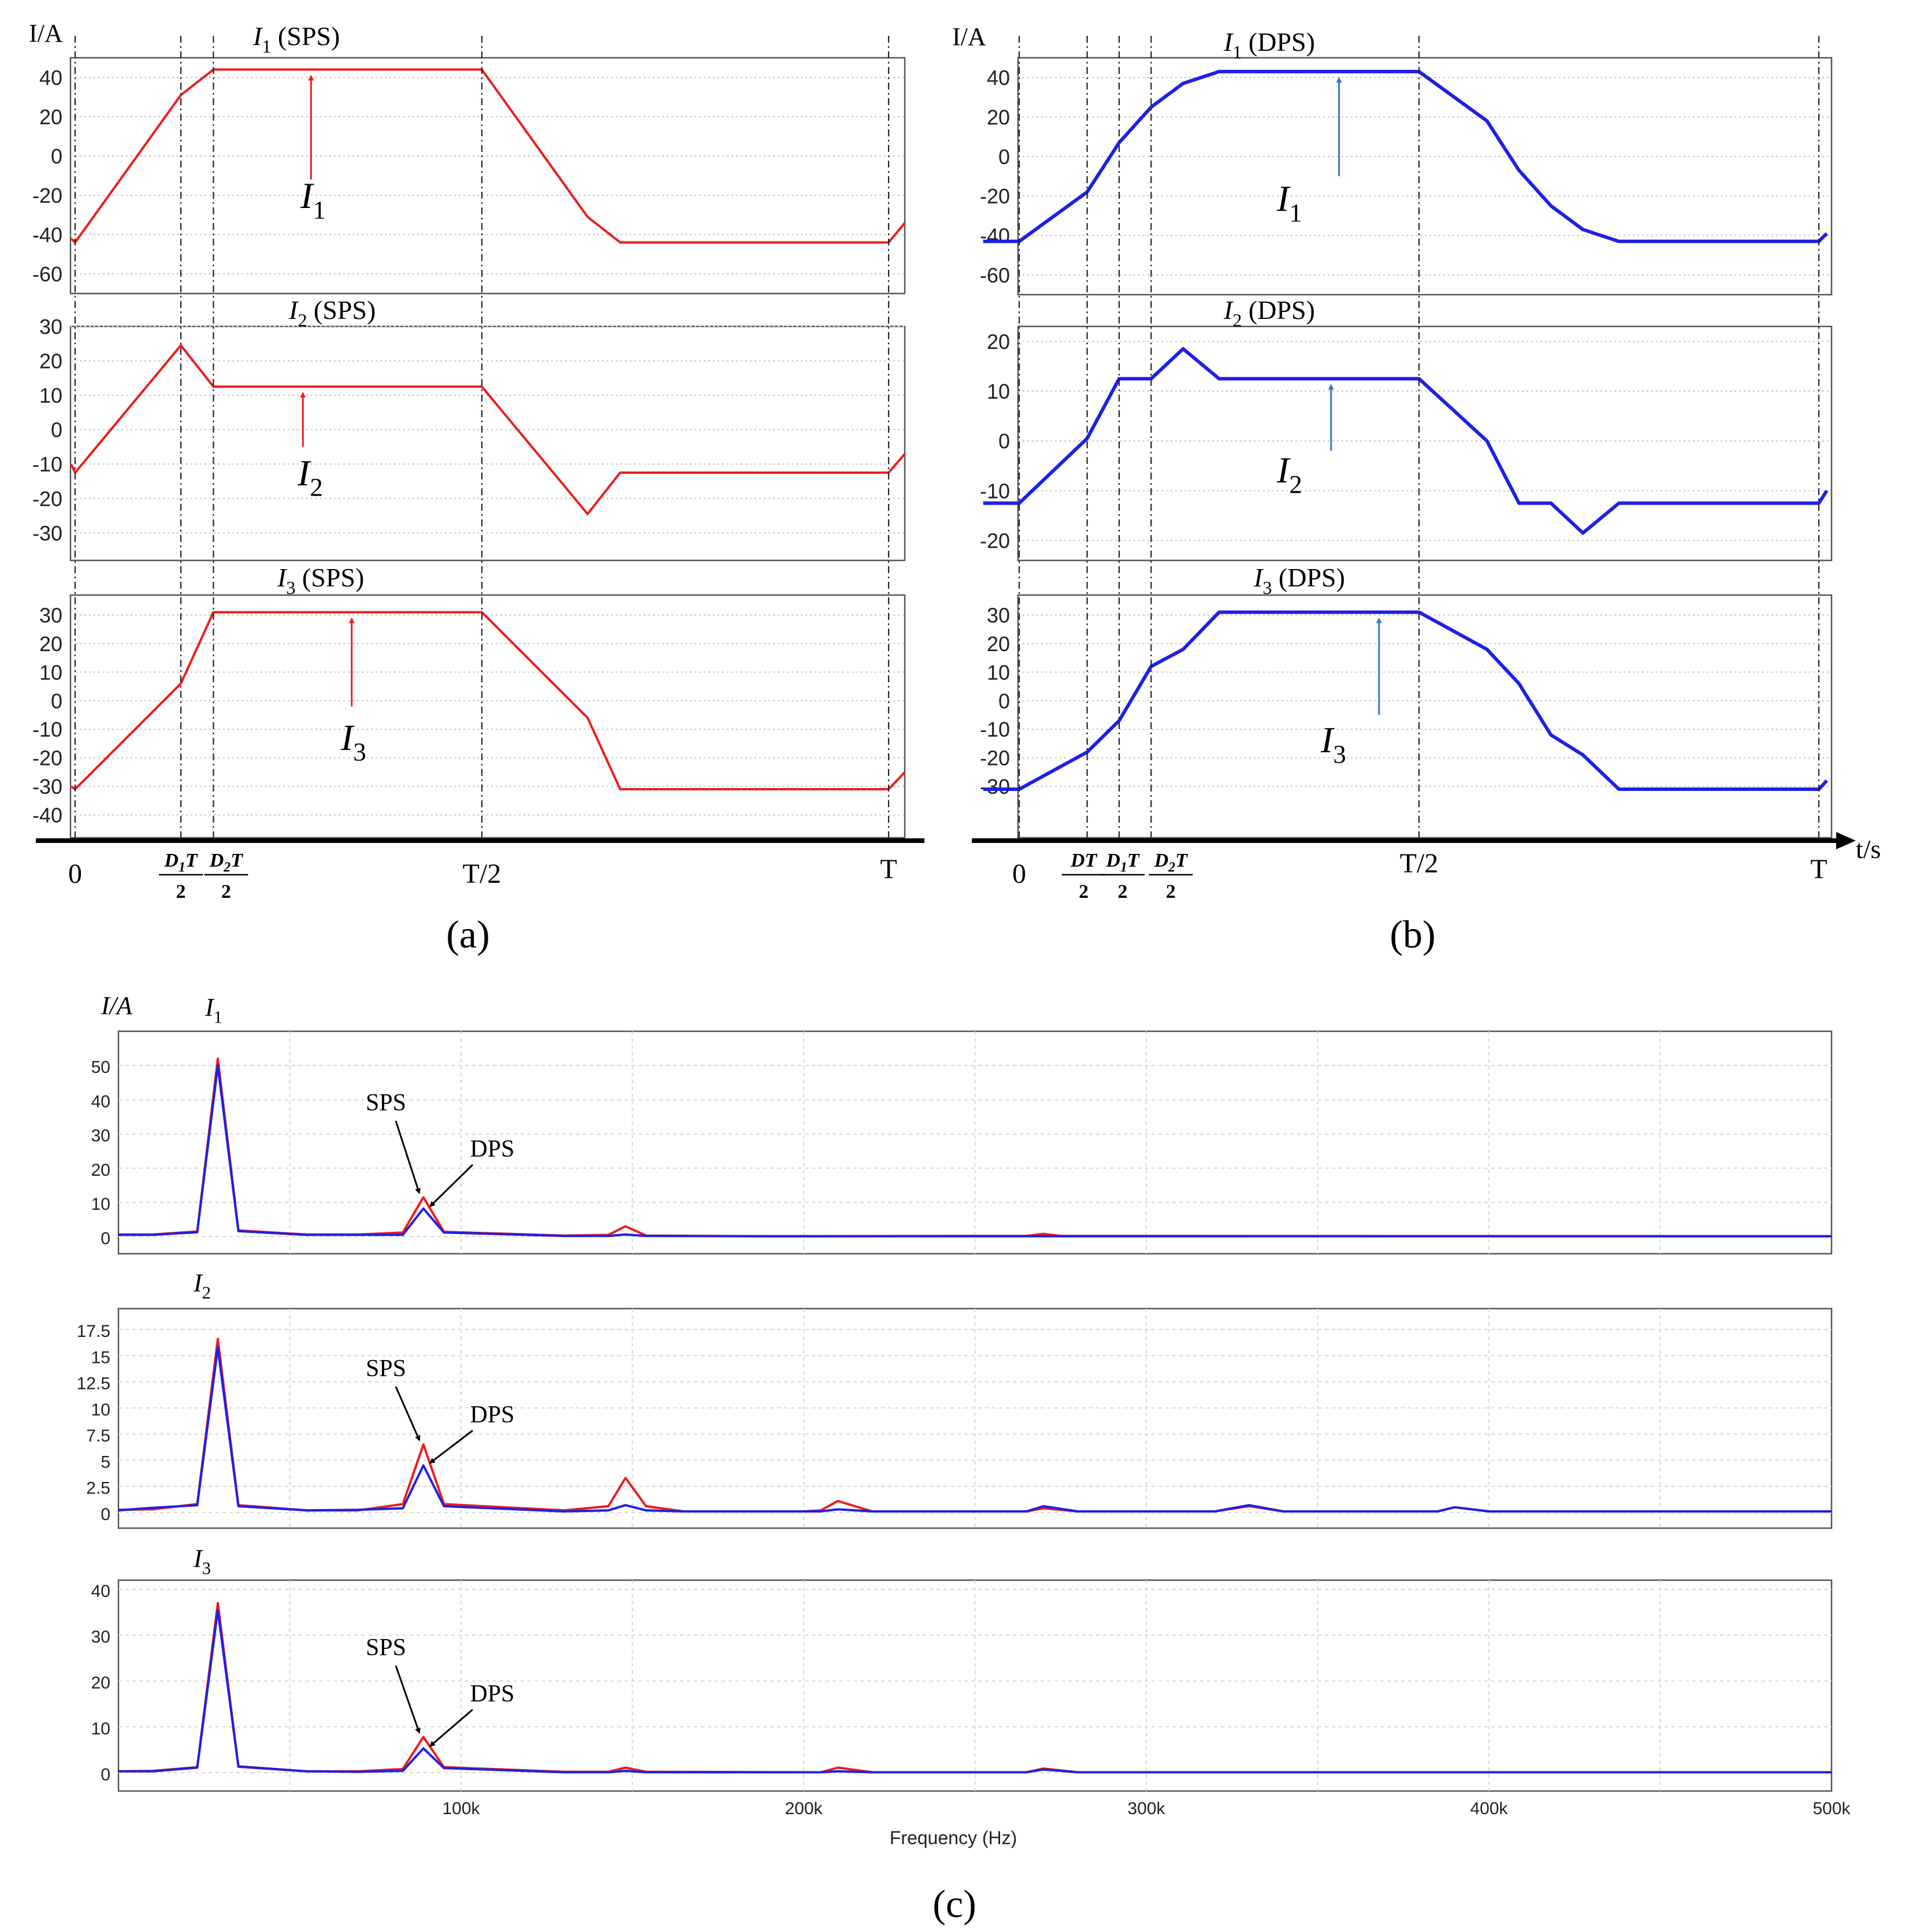 This screenshot has width=1913, height=1932. What do you see at coordinates (98, 1436) in the screenshot?
I see `y-tick-label: 7.5` at bounding box center [98, 1436].